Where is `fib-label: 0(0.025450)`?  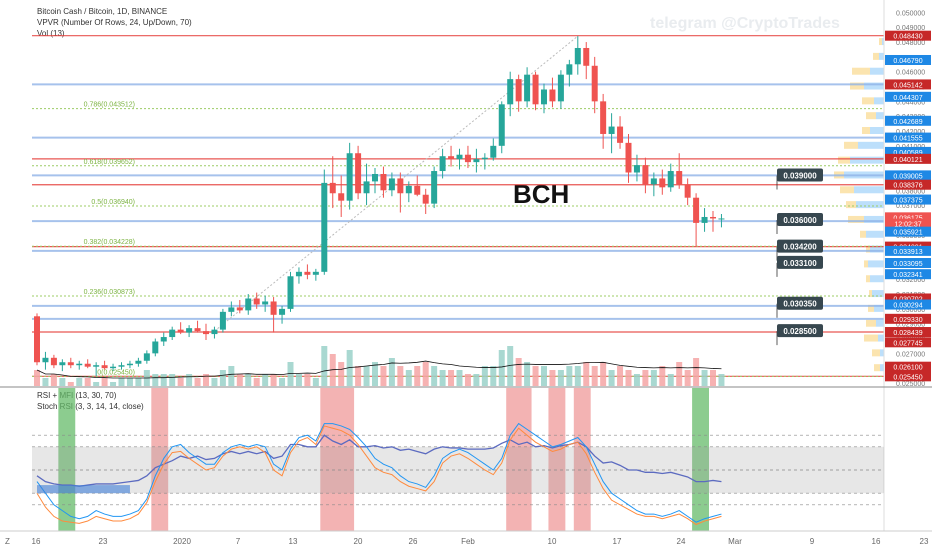 fib-label: 0(0.025450) is located at coordinates (116, 372).